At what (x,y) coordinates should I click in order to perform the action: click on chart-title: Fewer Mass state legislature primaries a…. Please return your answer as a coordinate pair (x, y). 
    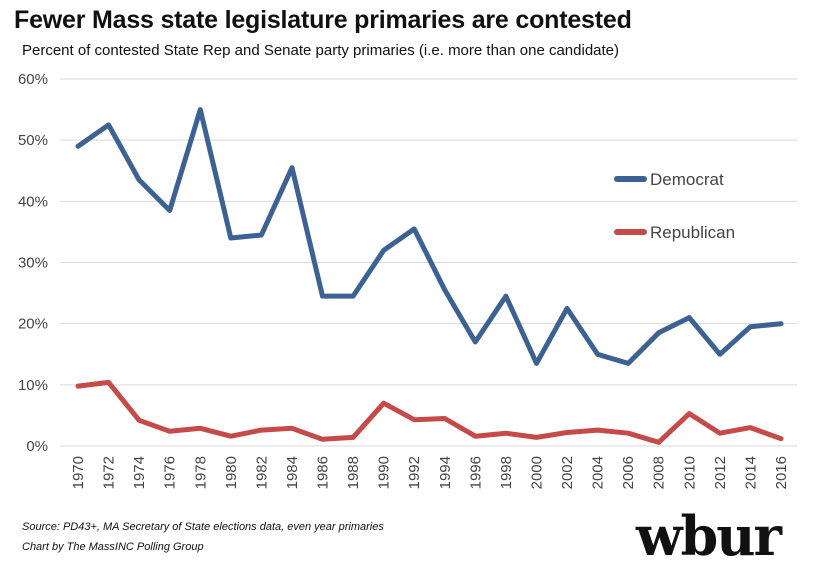
    Looking at the image, I should click on (323, 20).